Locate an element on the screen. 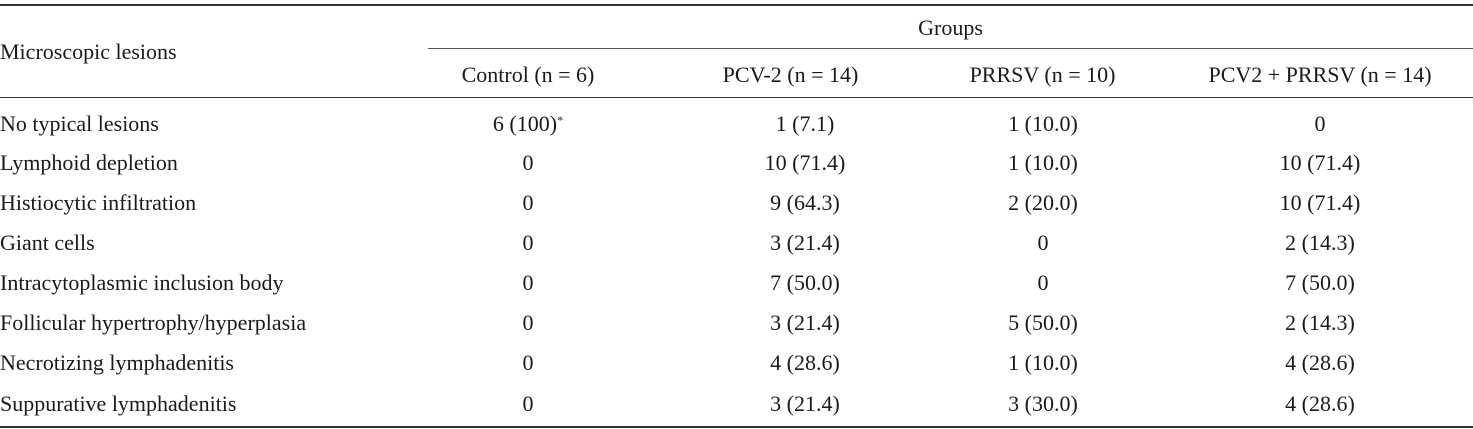 This screenshot has height=429, width=1473. footnote-mark: * is located at coordinates (560, 120).